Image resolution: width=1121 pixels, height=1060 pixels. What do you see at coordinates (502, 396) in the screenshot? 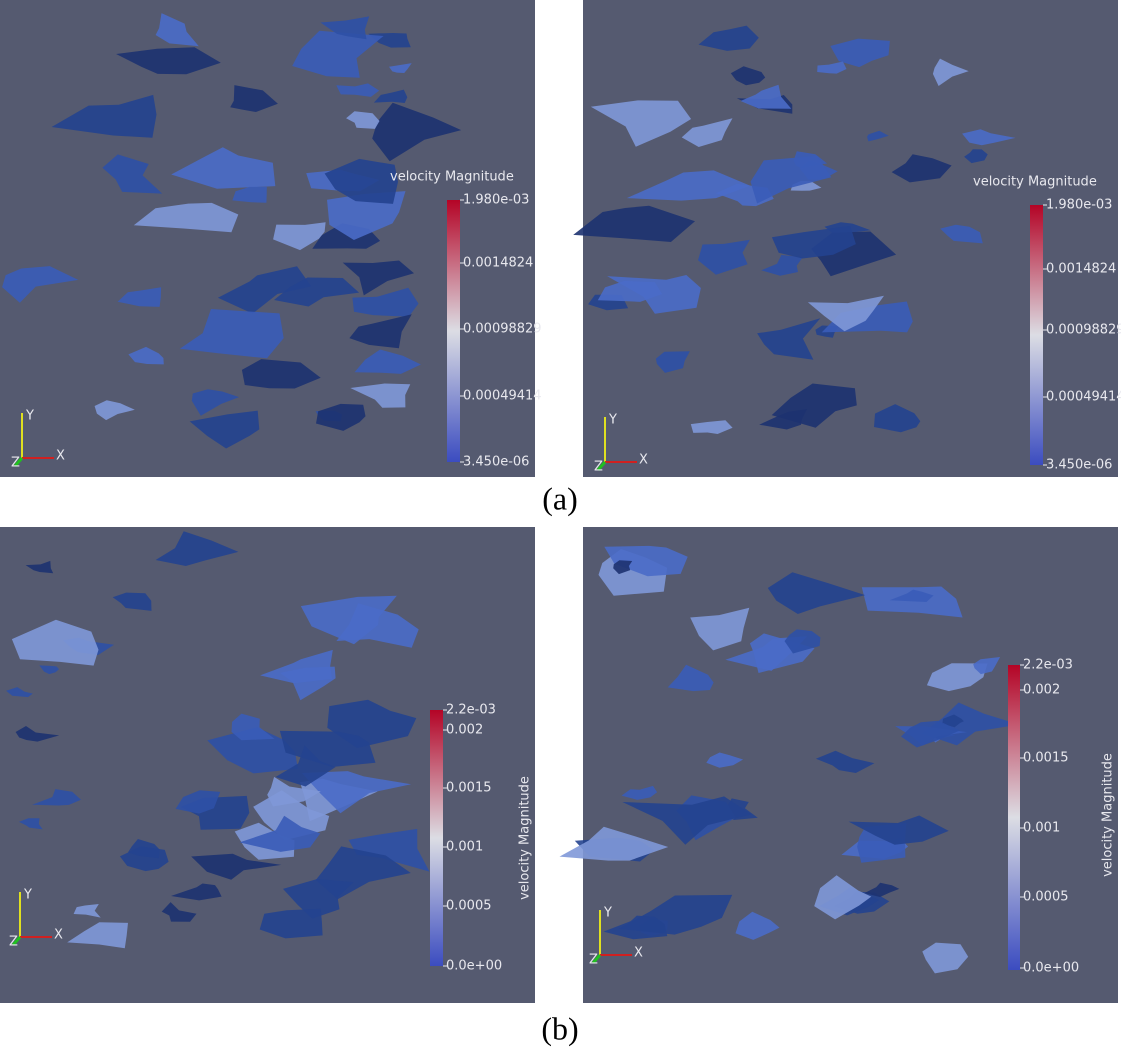
I see `colorbar-tick-label: 0.00049414` at bounding box center [502, 396].